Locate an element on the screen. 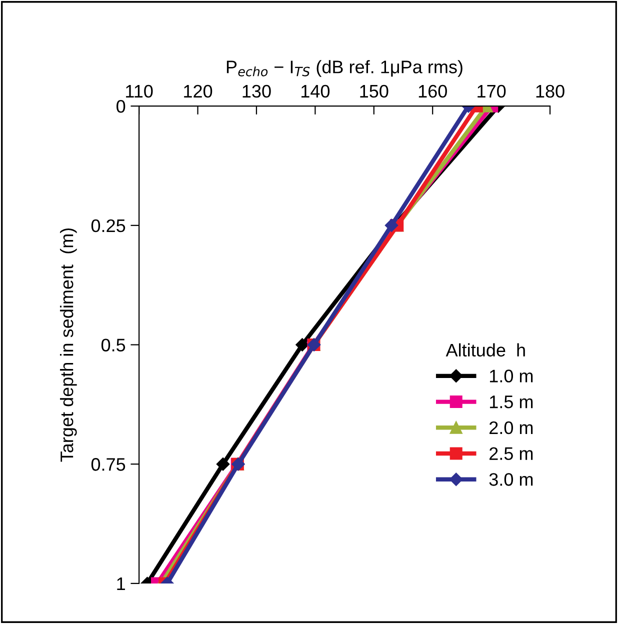 The height and width of the screenshot is (624, 618). y-tick-label: 0.25 is located at coordinates (108, 225).